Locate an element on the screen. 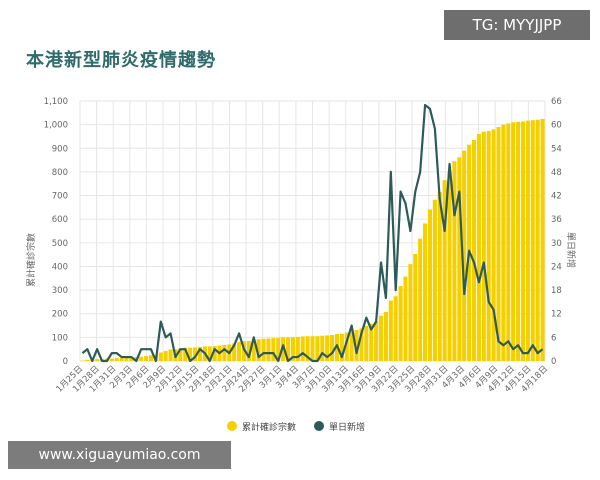 This screenshot has height=480, width=600. y2-tick-label: 48 is located at coordinates (556, 173).